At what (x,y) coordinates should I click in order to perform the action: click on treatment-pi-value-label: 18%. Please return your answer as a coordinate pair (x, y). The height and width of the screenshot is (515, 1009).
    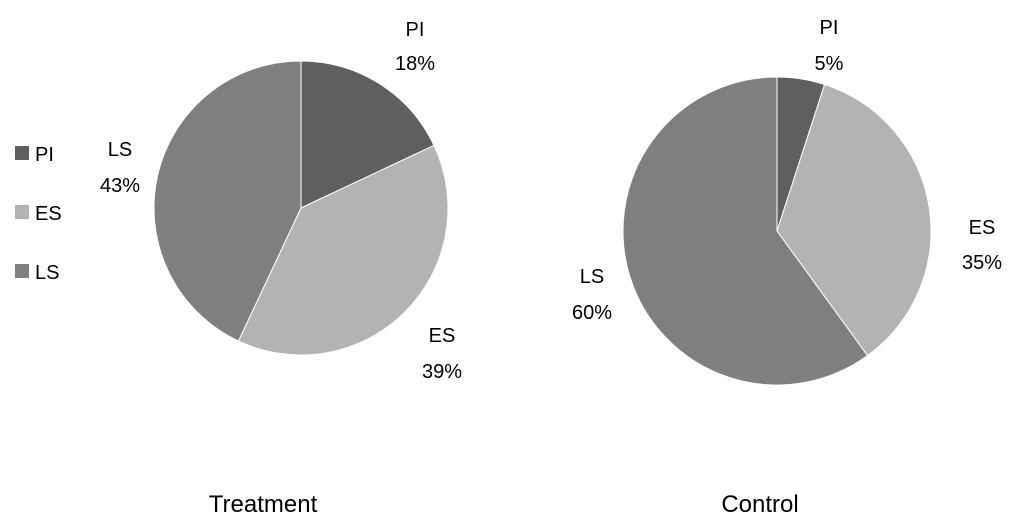
    Looking at the image, I should click on (415, 64).